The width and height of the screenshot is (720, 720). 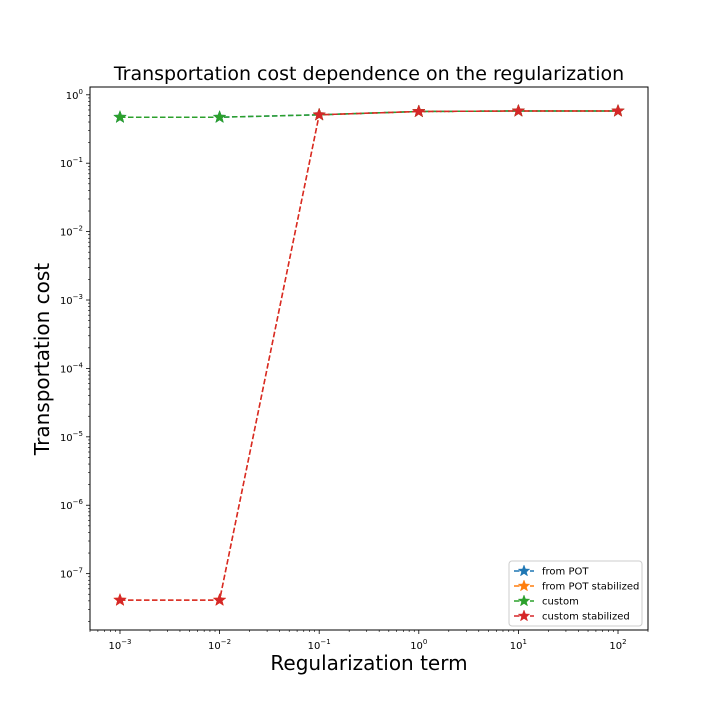 What do you see at coordinates (78, 434) in the screenshot?
I see `y-tick-label-exponent: −5` at bounding box center [78, 434].